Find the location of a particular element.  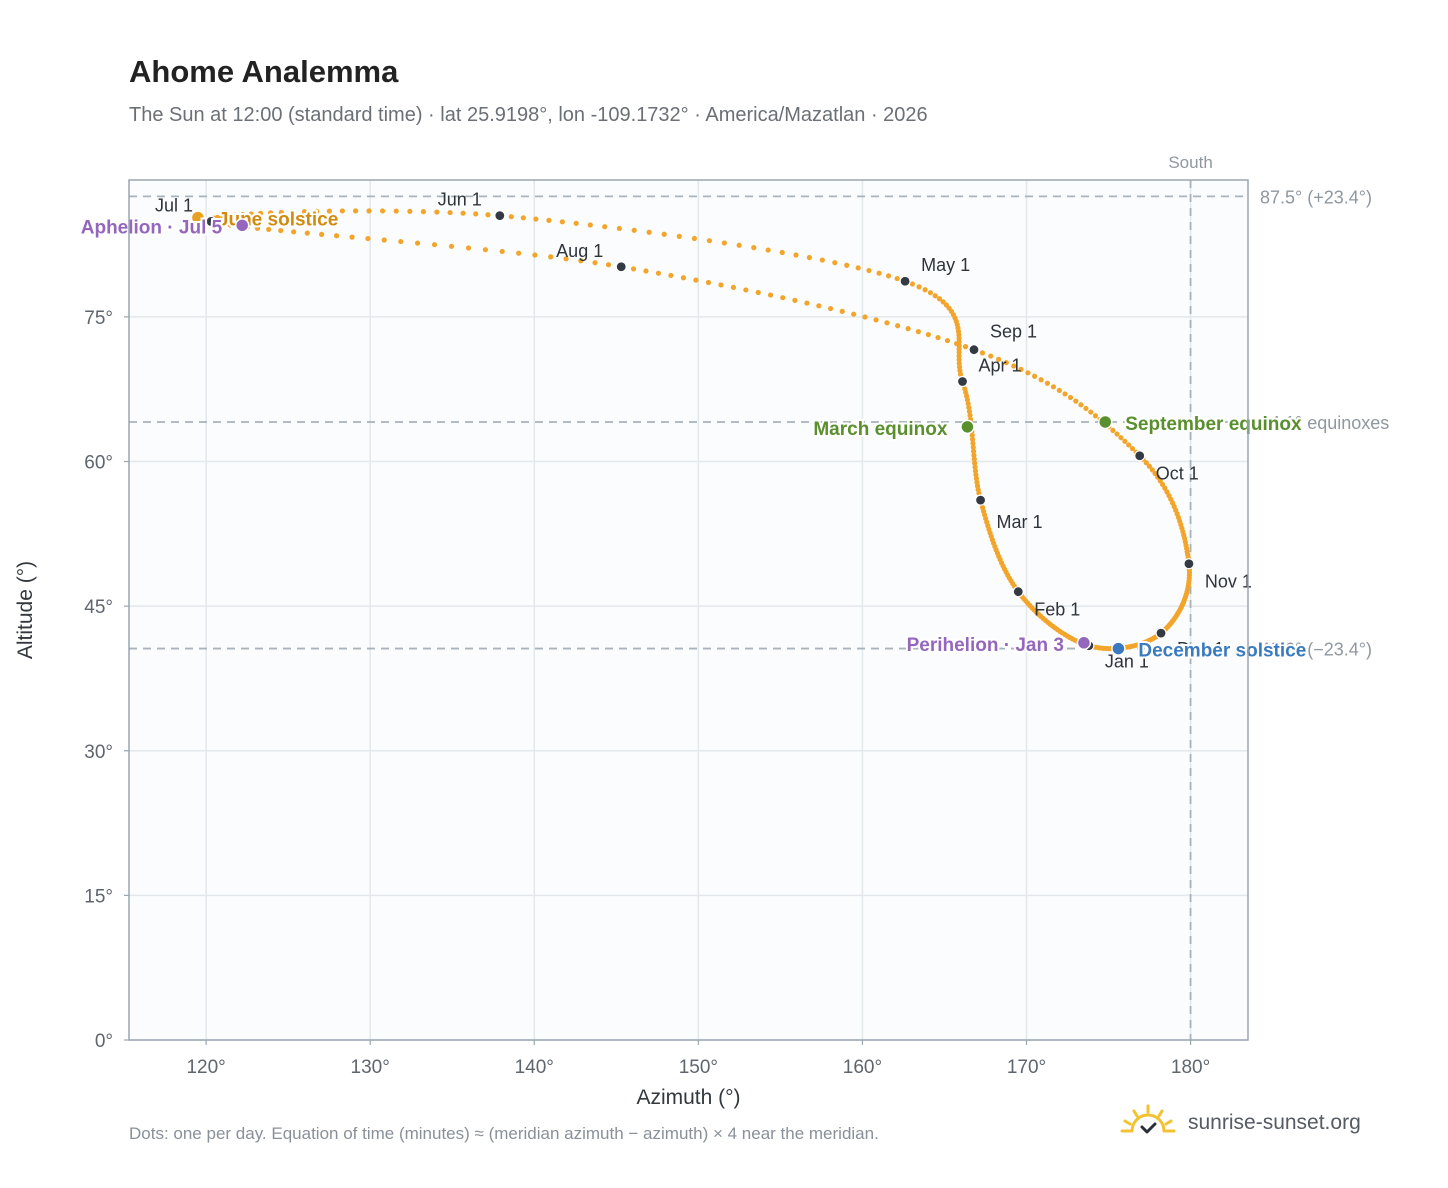

month-label: Dec 1 is located at coordinates (1200, 649).